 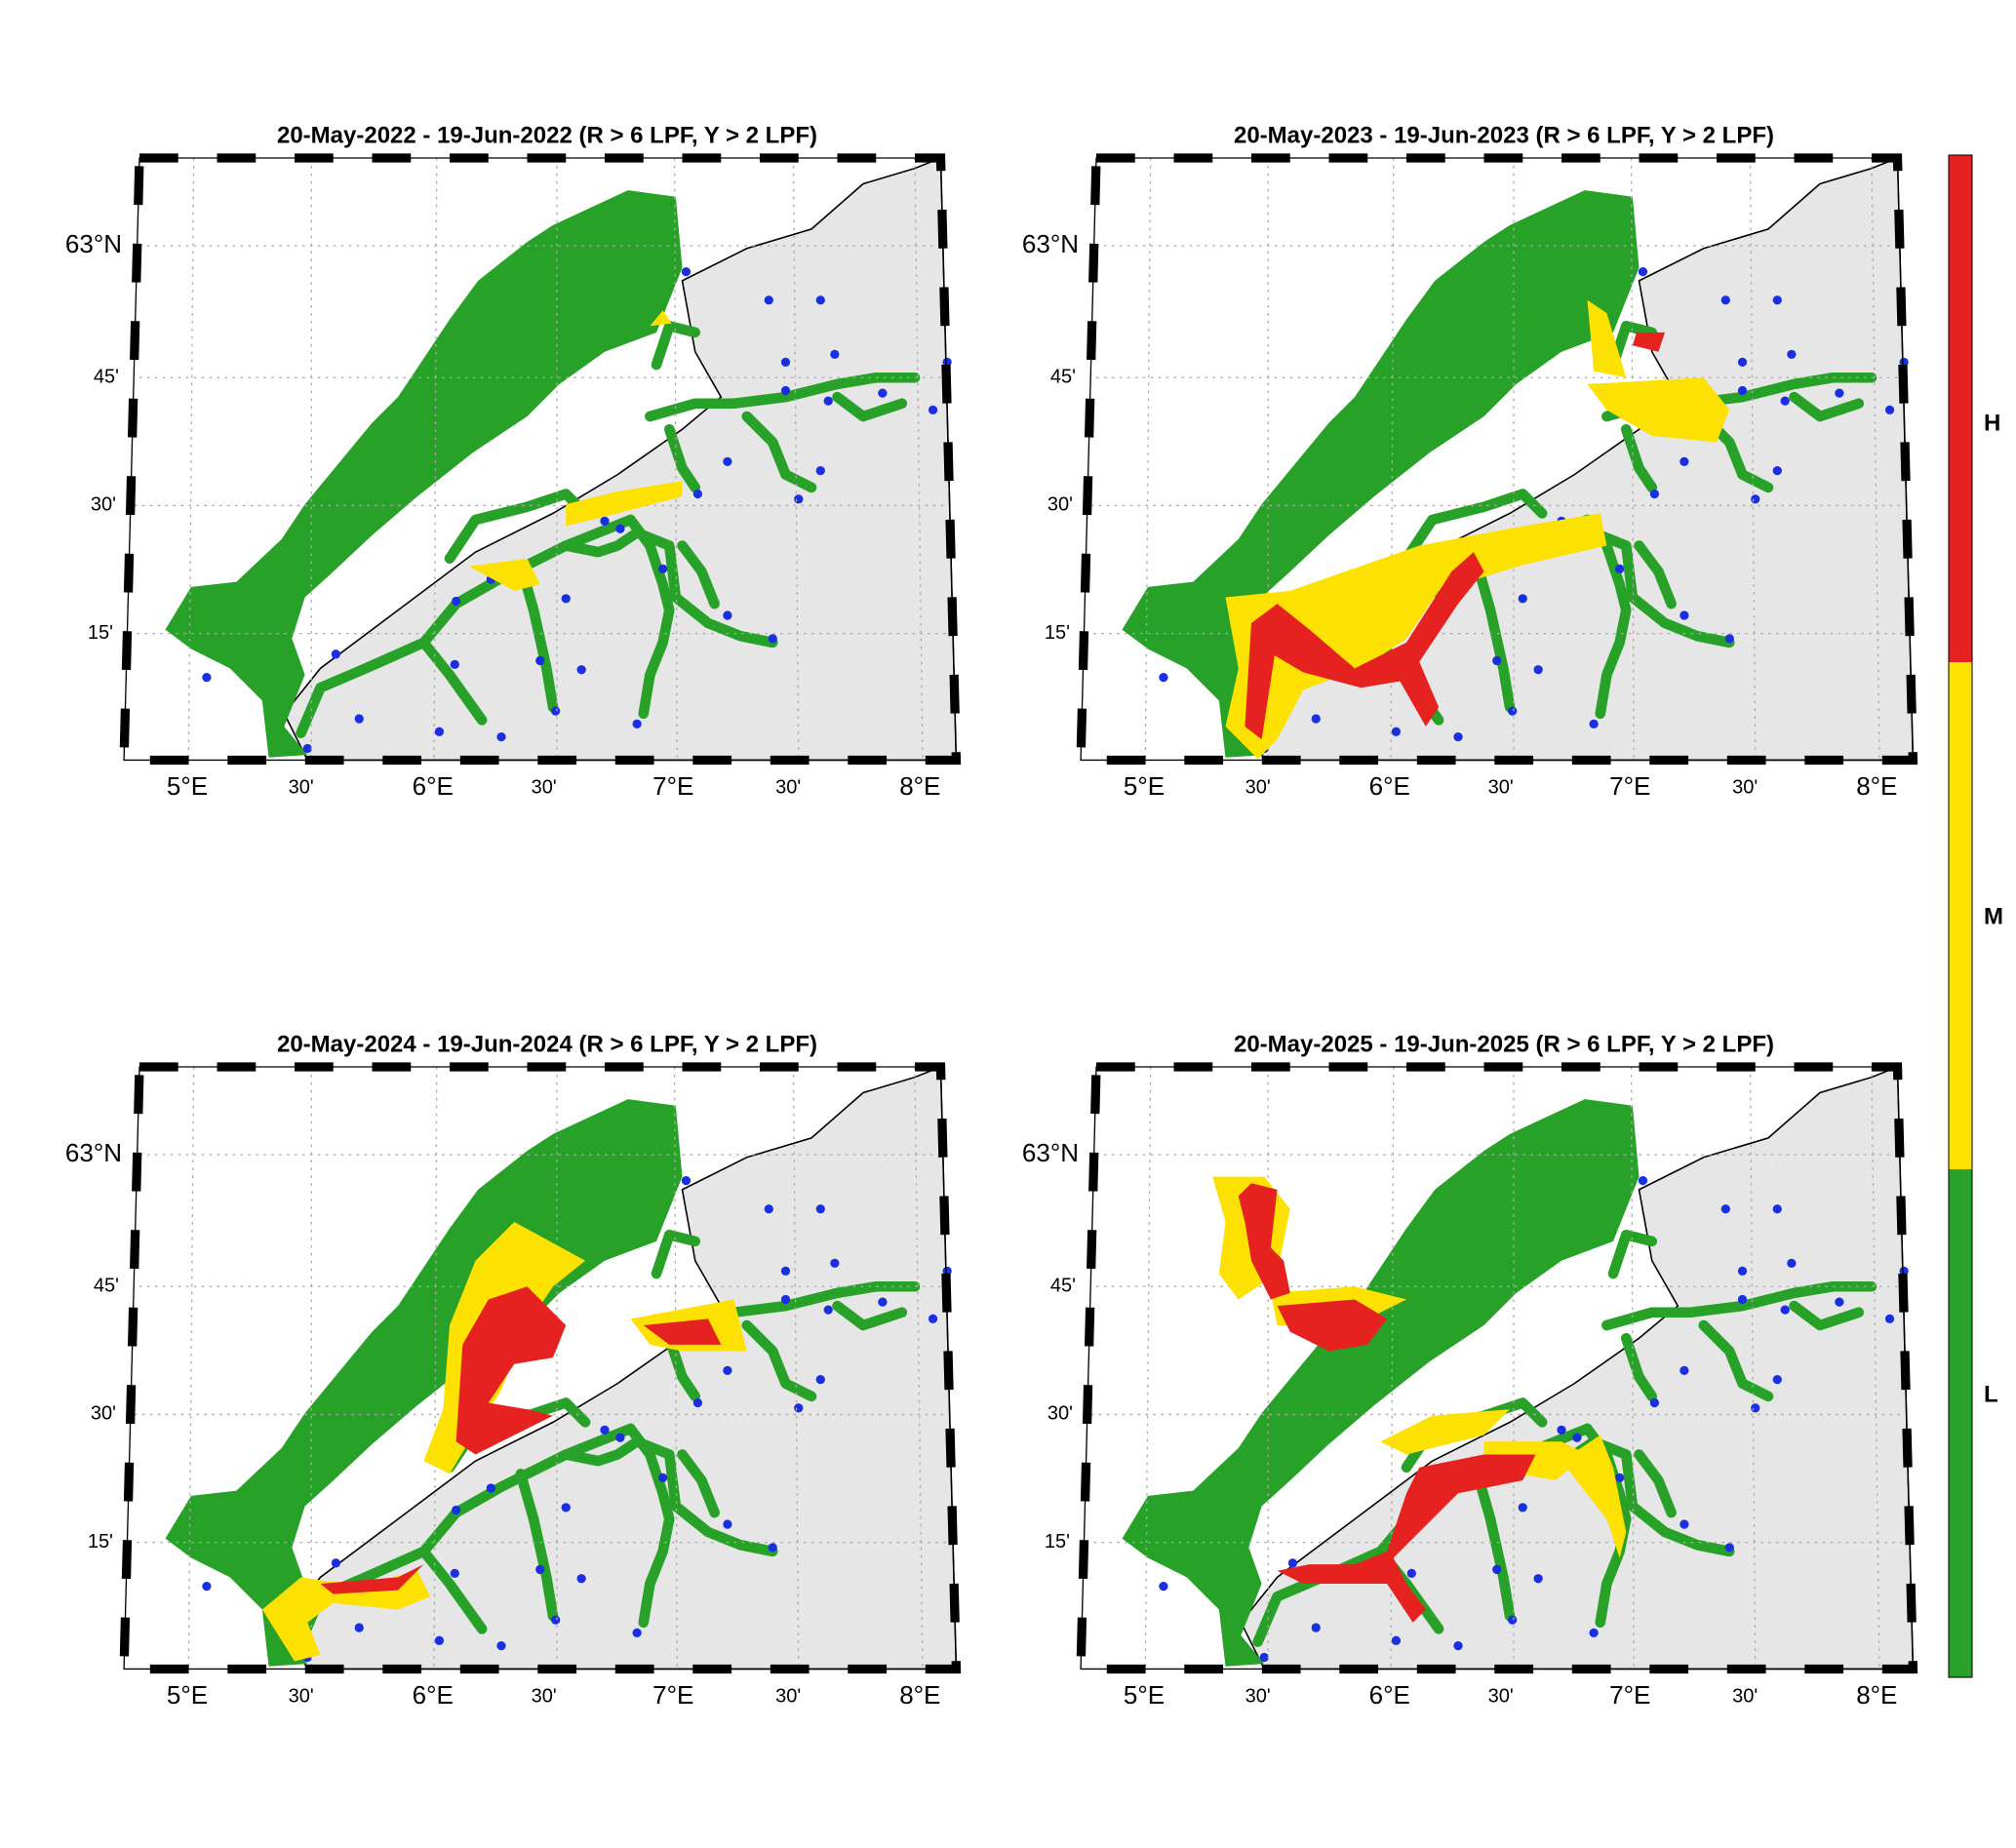 I want to click on colorbar-label: H, so click(x=1992, y=423).